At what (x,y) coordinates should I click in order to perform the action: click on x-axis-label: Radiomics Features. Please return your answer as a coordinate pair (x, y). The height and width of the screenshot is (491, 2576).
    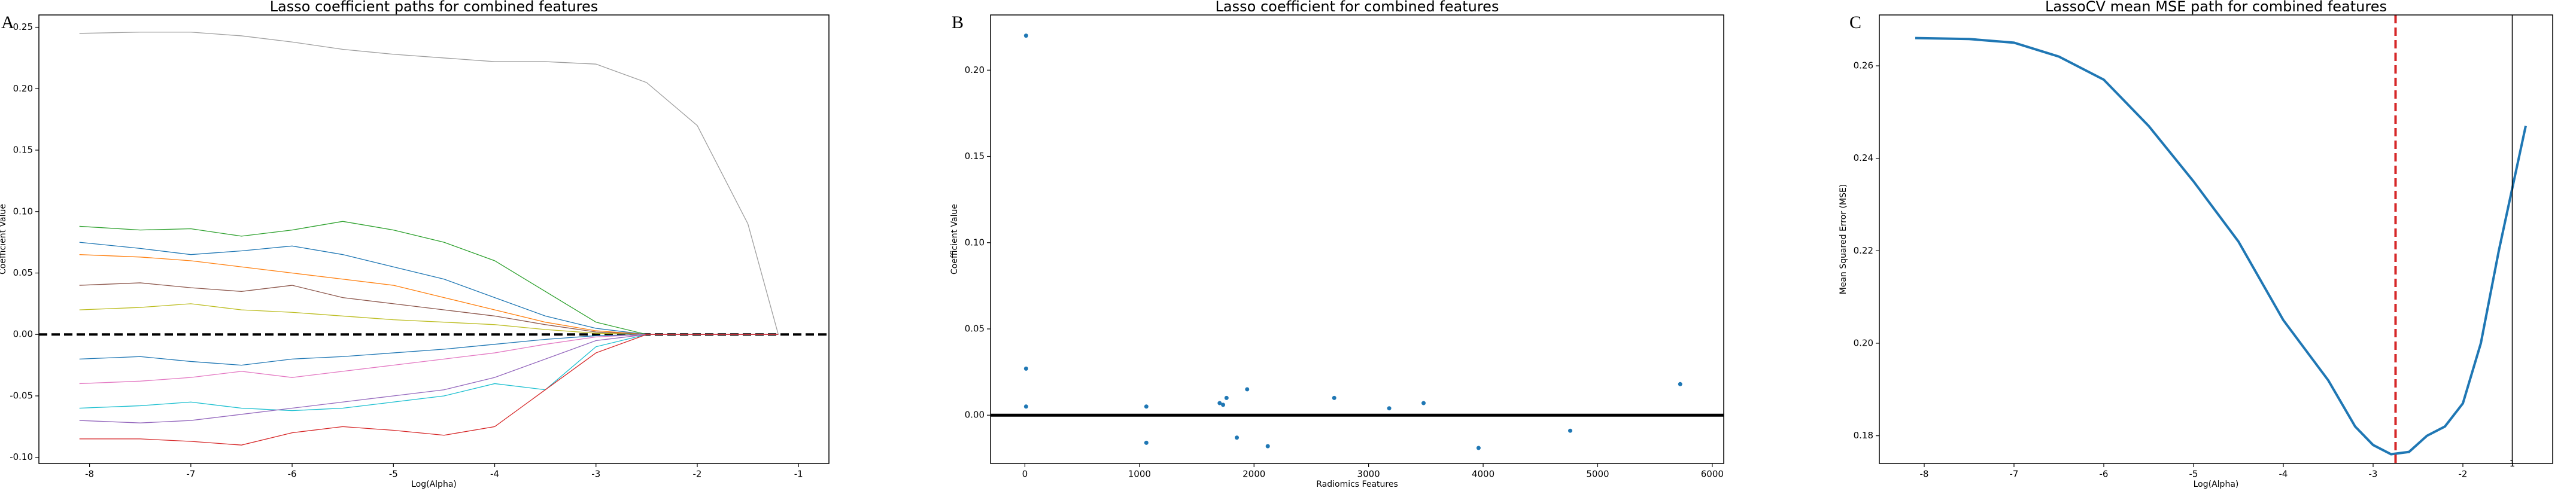
    Looking at the image, I should click on (1357, 484).